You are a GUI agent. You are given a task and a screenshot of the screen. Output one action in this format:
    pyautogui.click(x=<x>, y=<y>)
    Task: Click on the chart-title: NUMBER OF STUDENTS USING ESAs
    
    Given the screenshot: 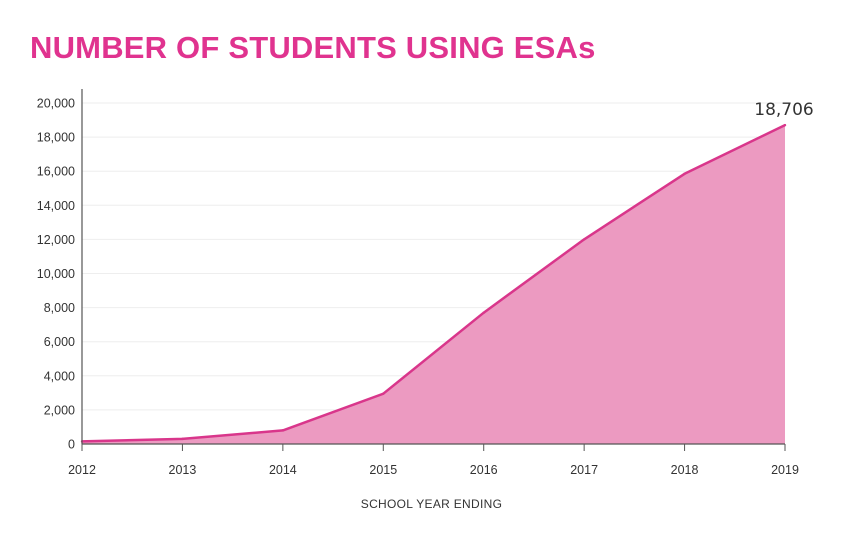 What is the action you would take?
    pyautogui.click(x=313, y=47)
    